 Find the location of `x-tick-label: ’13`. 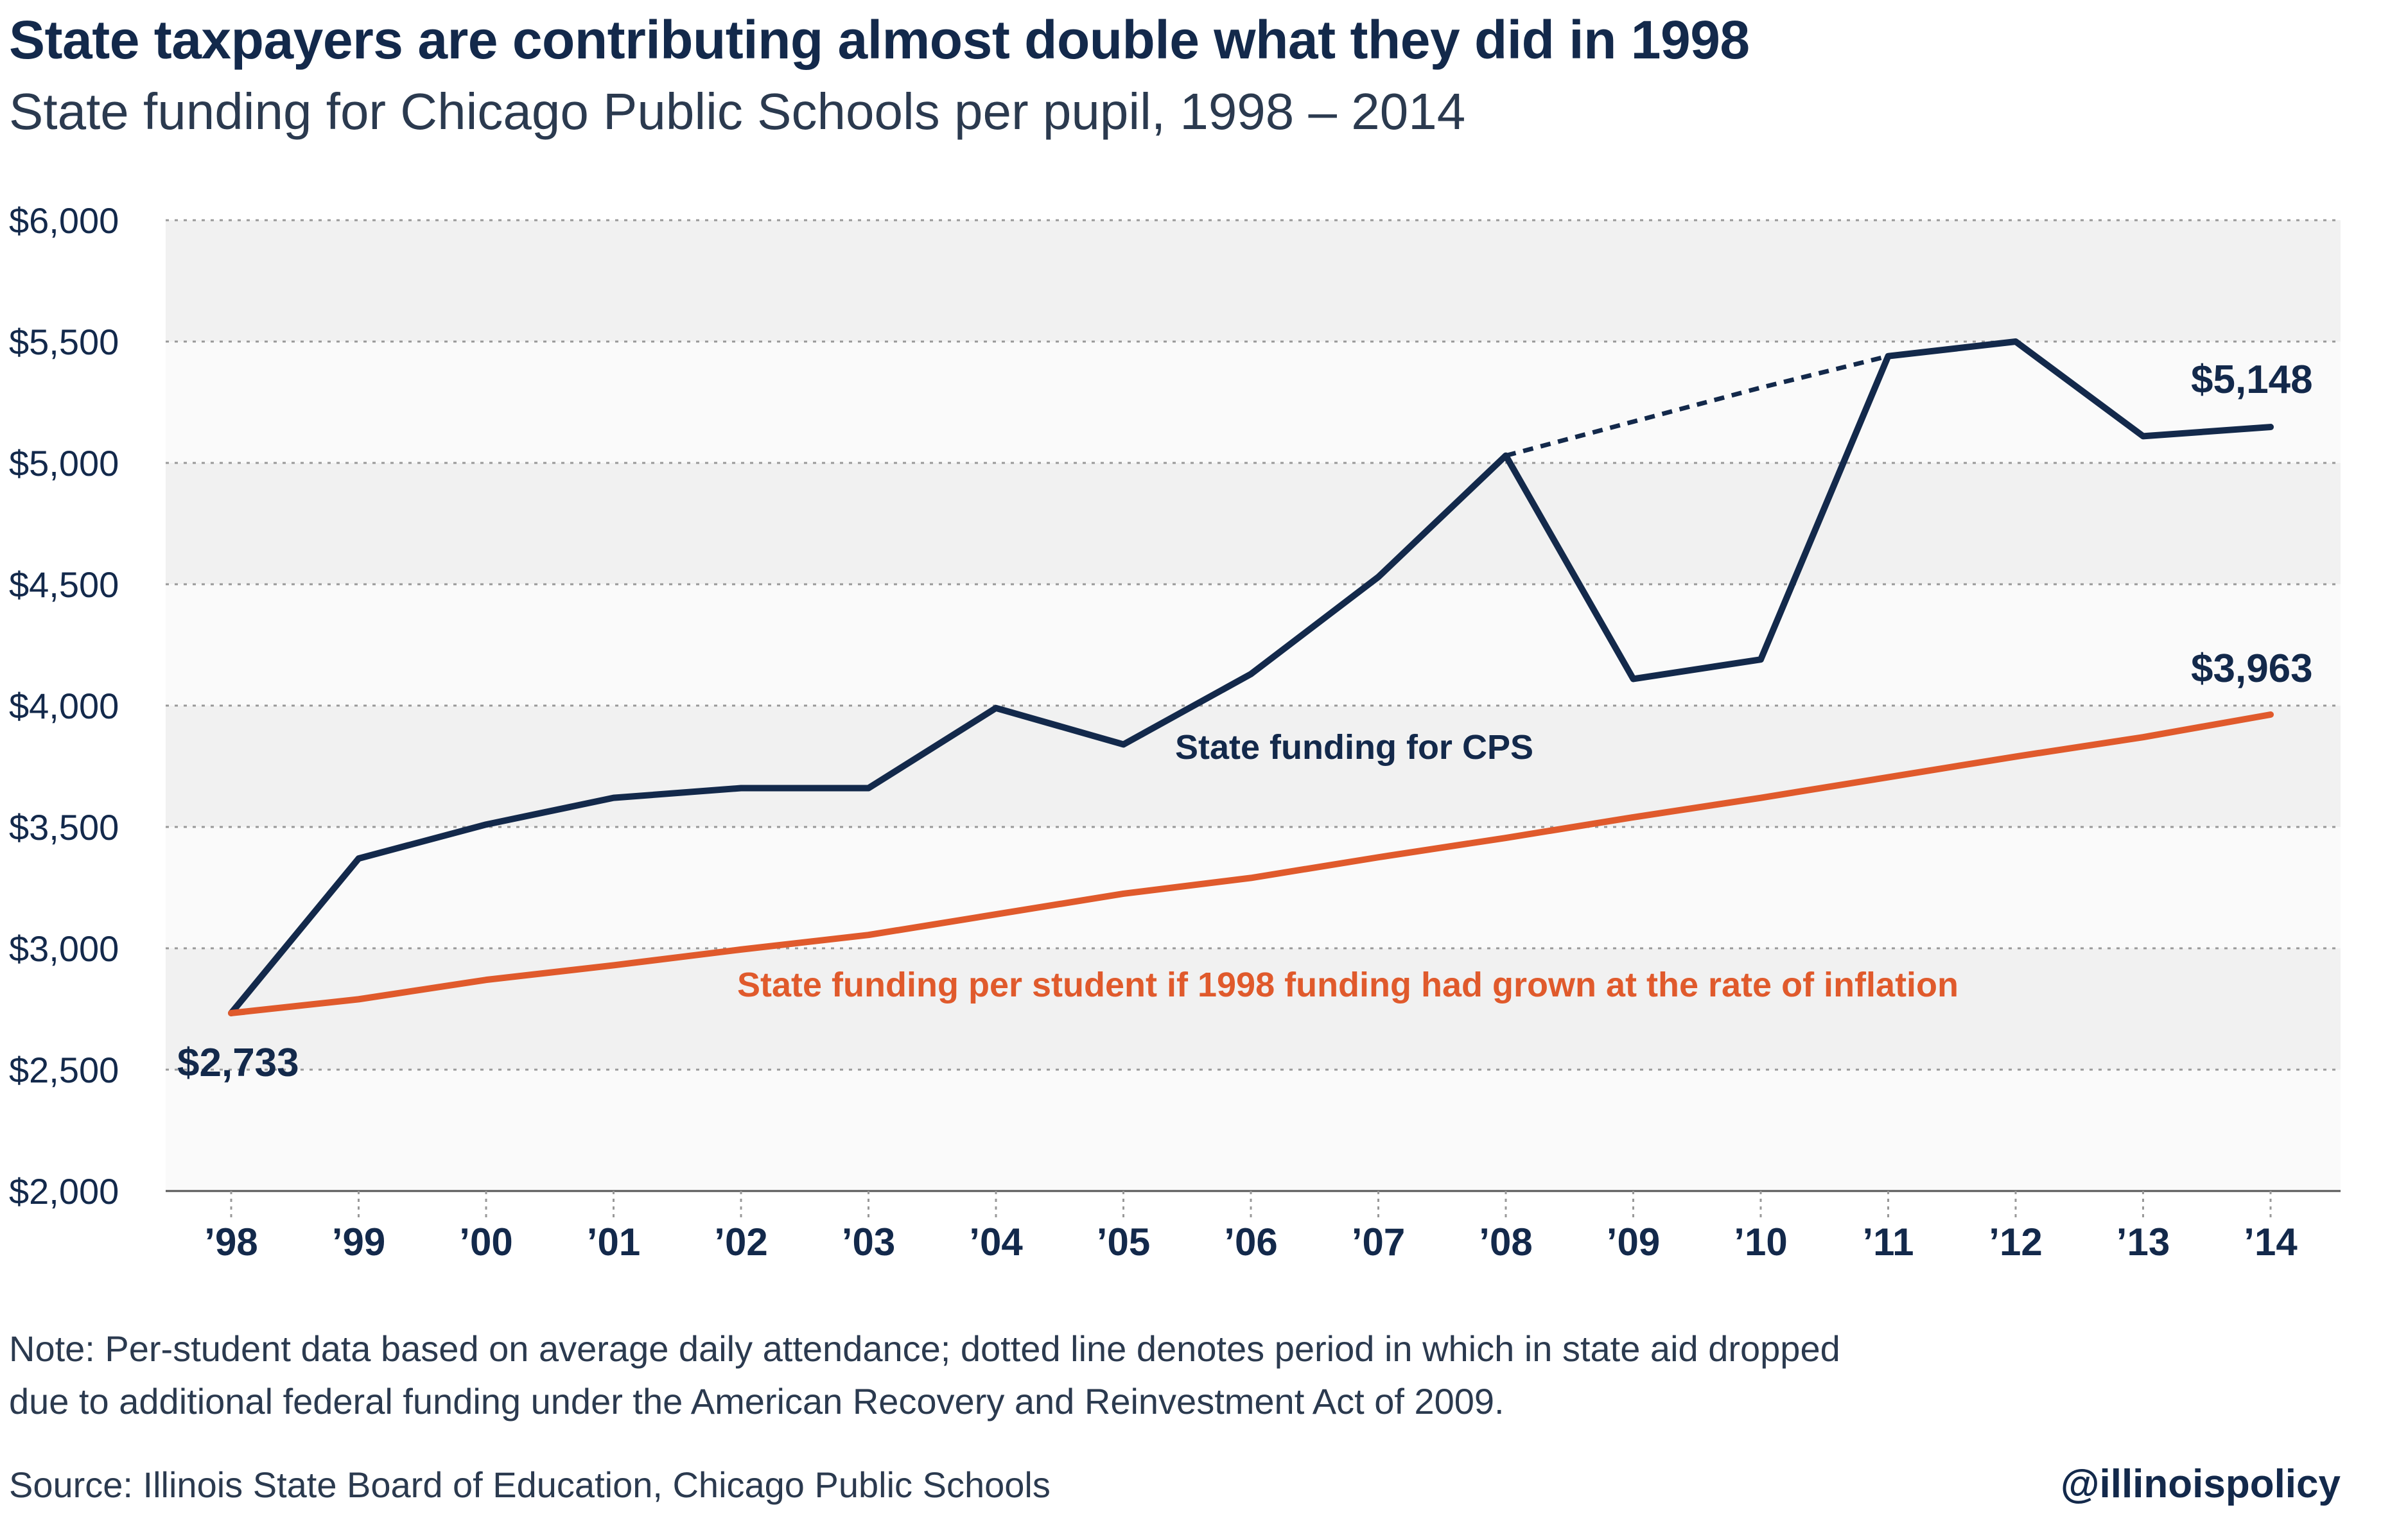

x-tick-label: ’13 is located at coordinates (2143, 1242).